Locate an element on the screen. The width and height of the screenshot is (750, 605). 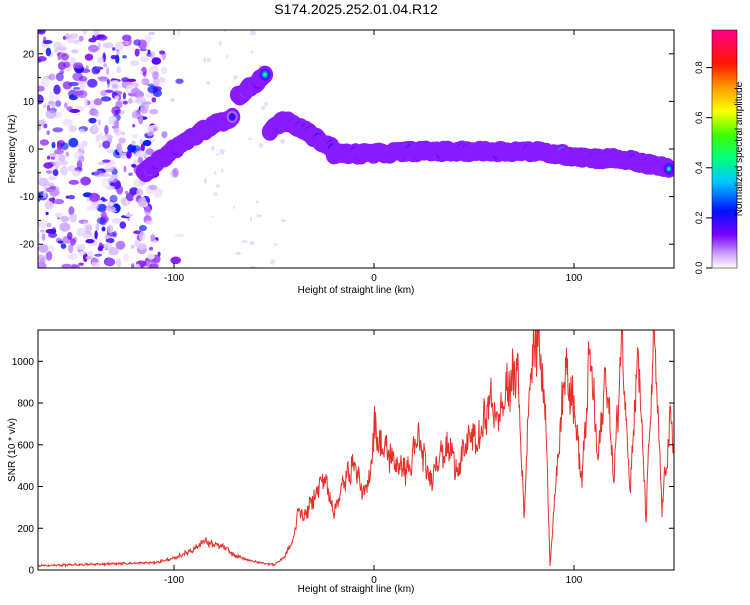
bottom-y-tick-label: 200 is located at coordinates (25, 529).